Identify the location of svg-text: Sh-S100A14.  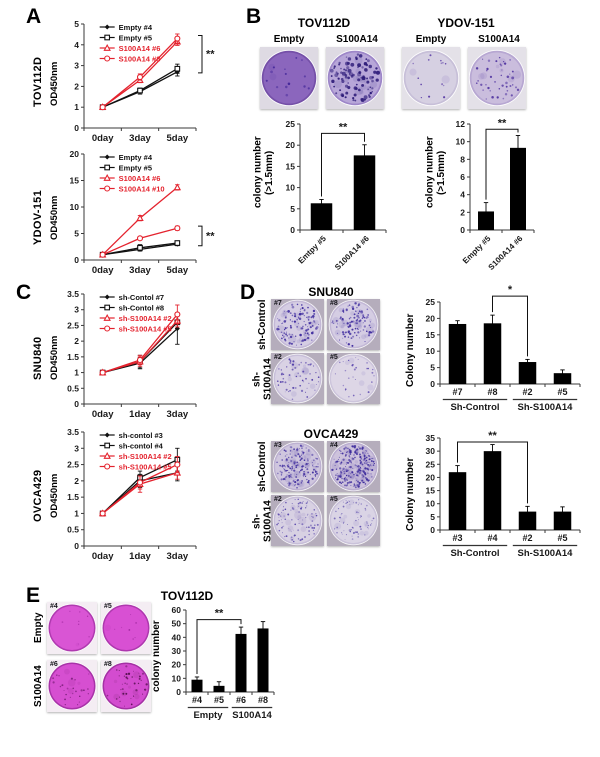
(546, 407).